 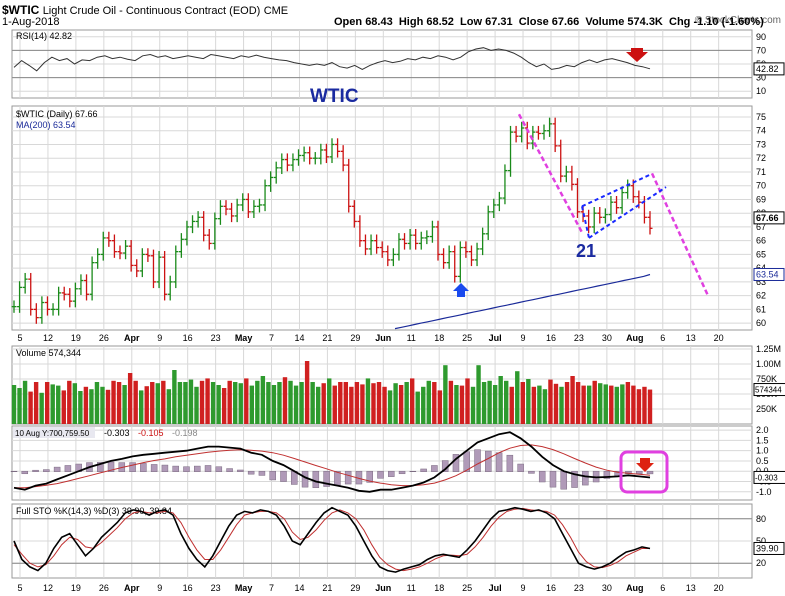 What do you see at coordinates (761, 117) in the screenshot?
I see `price-tick-label: 75` at bounding box center [761, 117].